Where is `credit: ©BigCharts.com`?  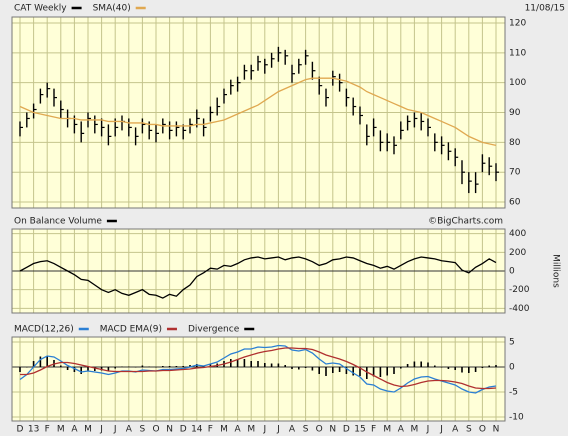 credit: ©BigCharts.com is located at coordinates (465, 222).